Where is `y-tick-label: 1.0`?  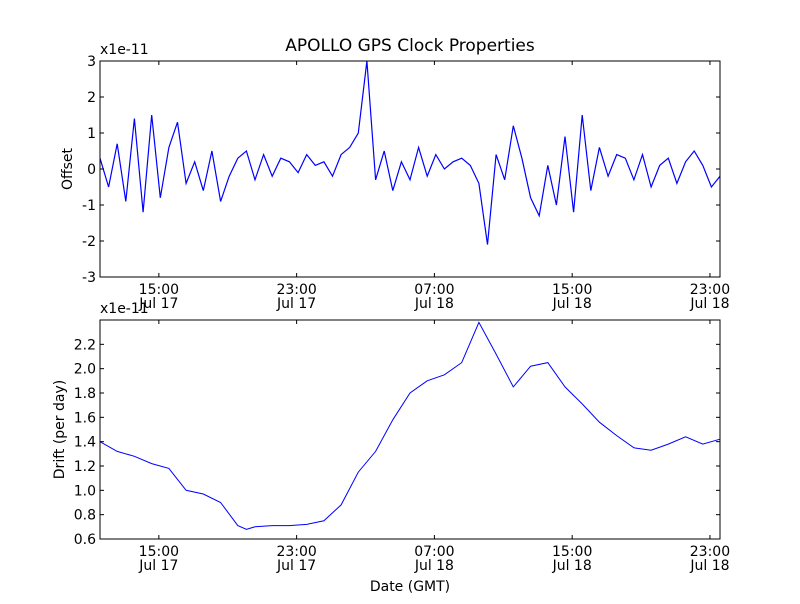 y-tick-label: 1.0 is located at coordinates (85, 491).